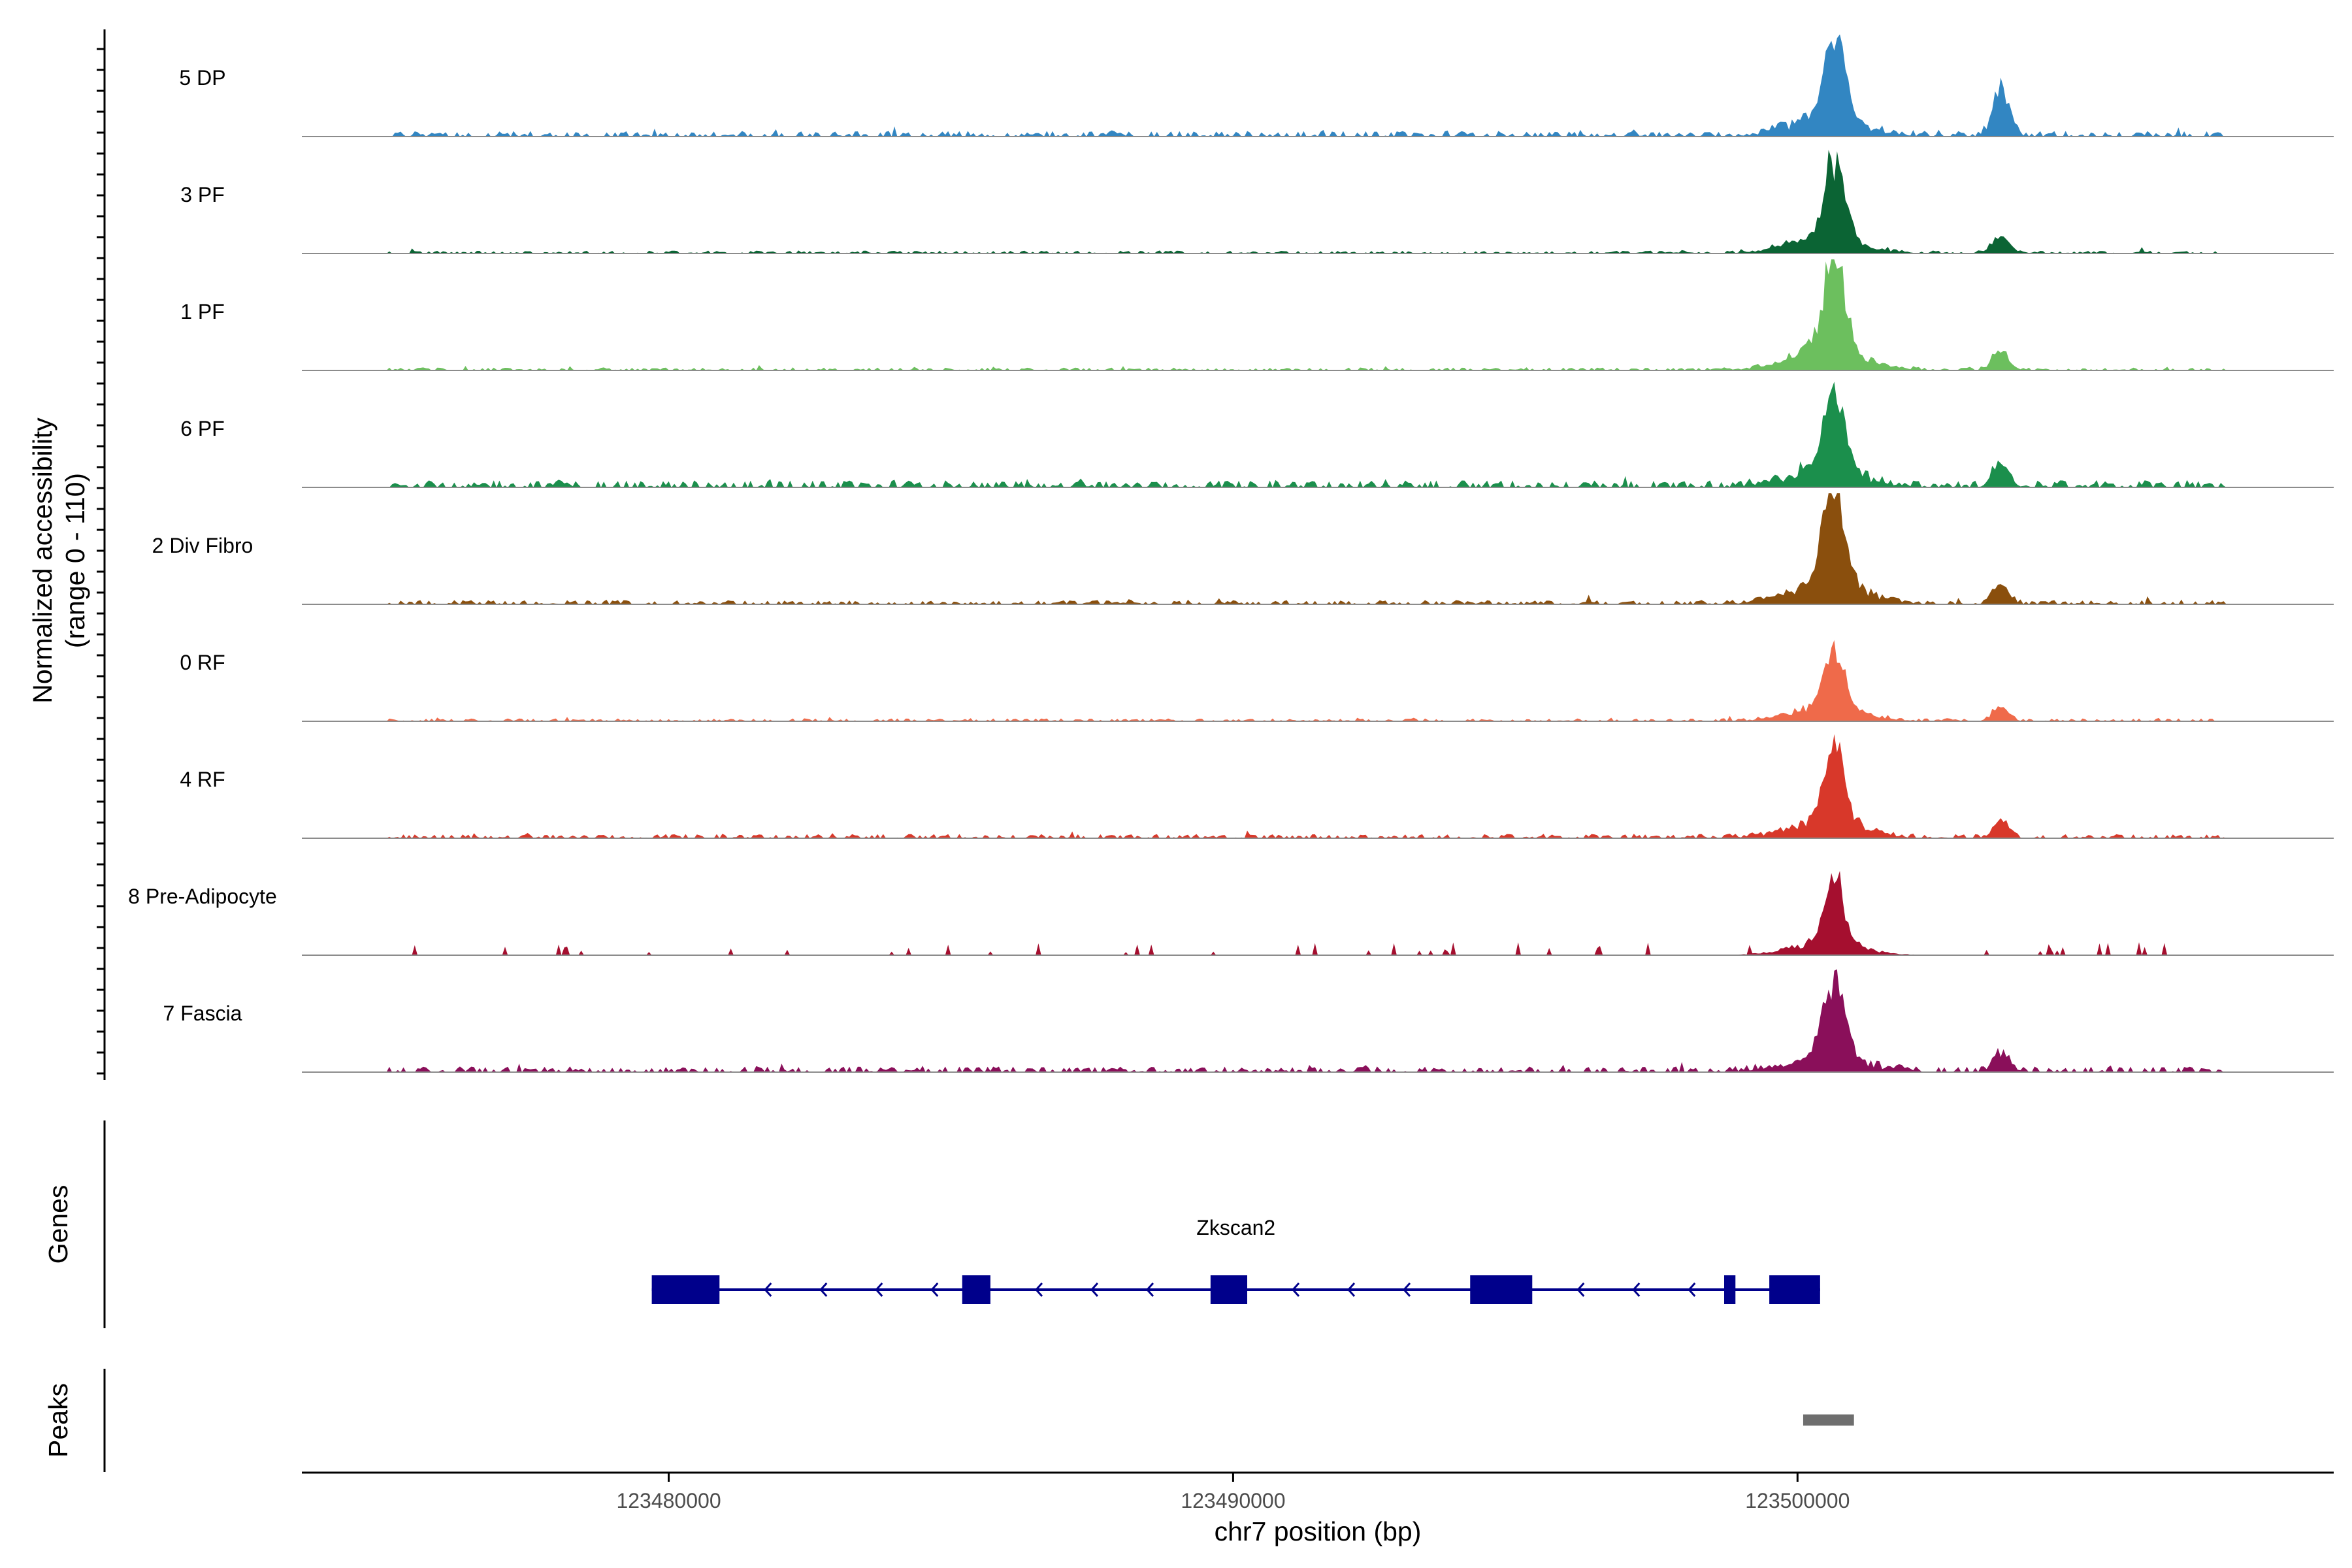  What do you see at coordinates (202, 896) in the screenshot?
I see `track-label: 8 Pre-Adipocyte` at bounding box center [202, 896].